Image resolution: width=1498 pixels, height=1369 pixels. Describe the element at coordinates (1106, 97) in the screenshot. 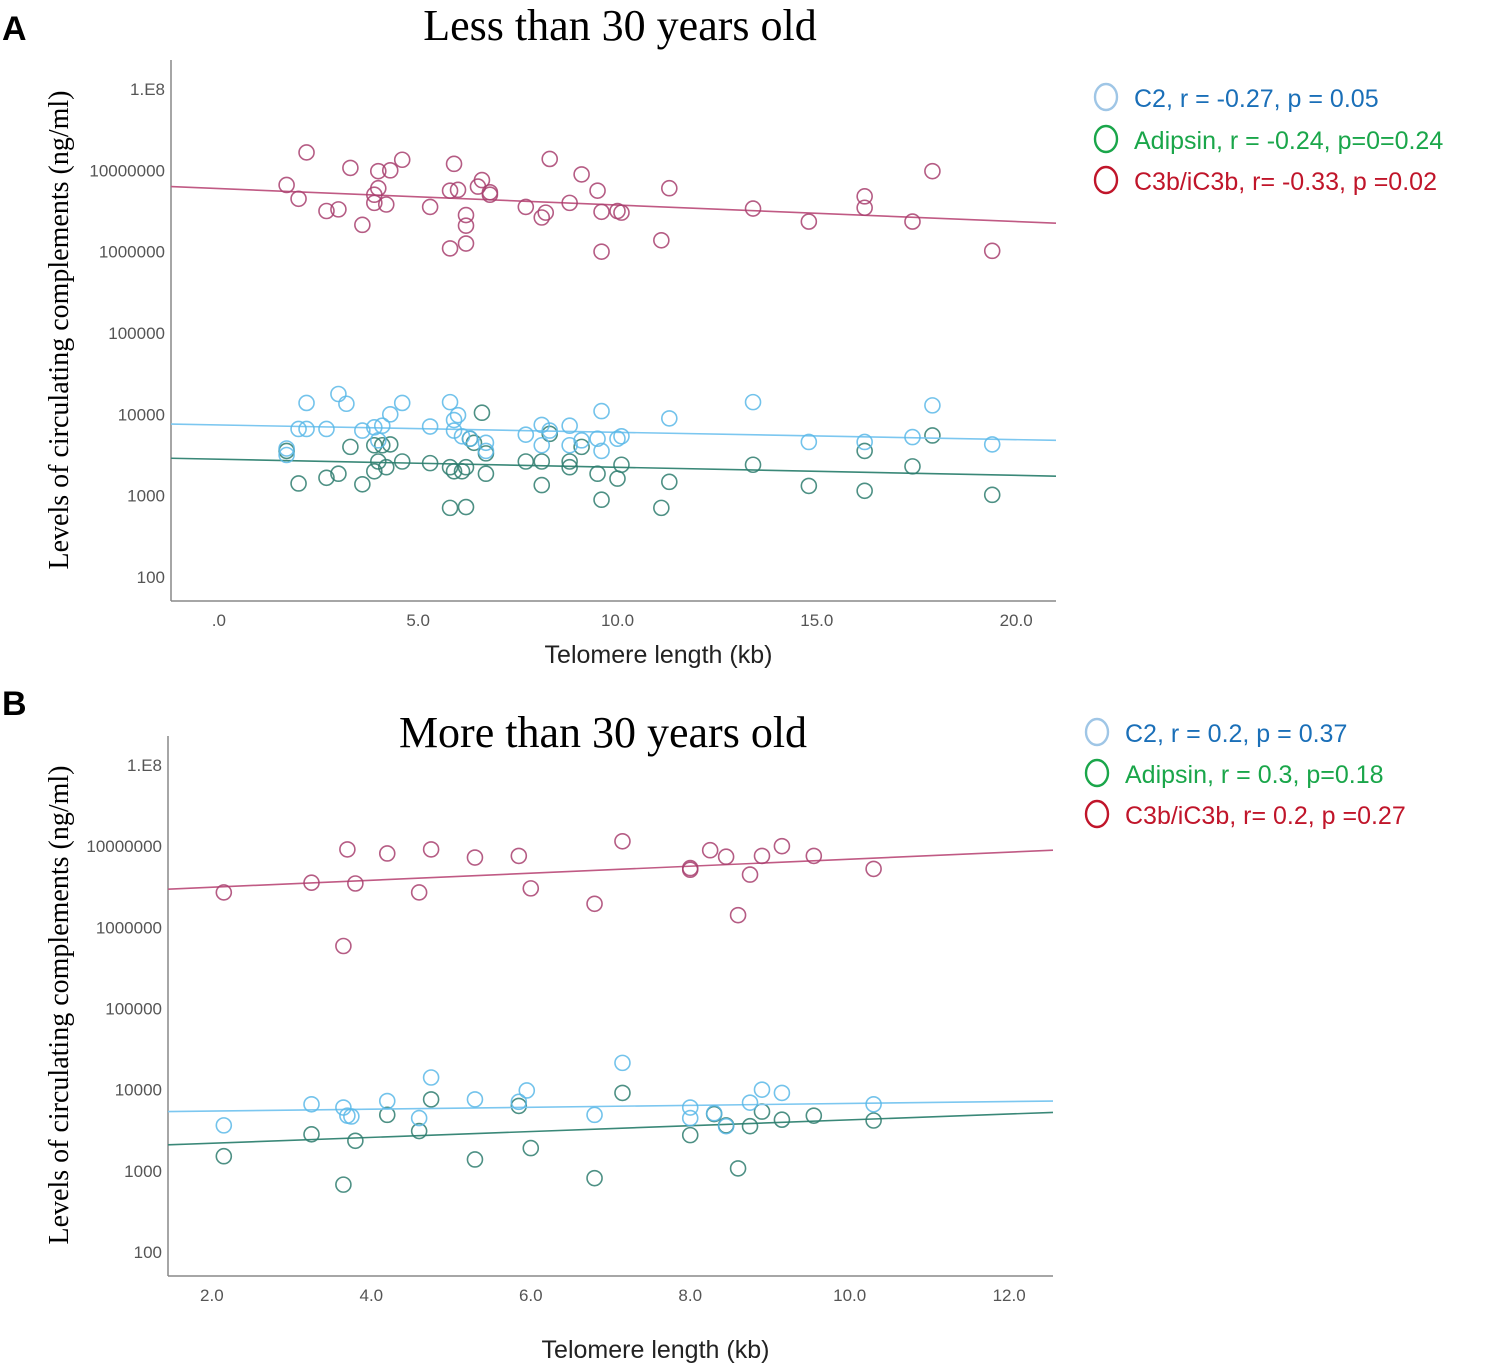

I see `legend-marker-c2` at that location.